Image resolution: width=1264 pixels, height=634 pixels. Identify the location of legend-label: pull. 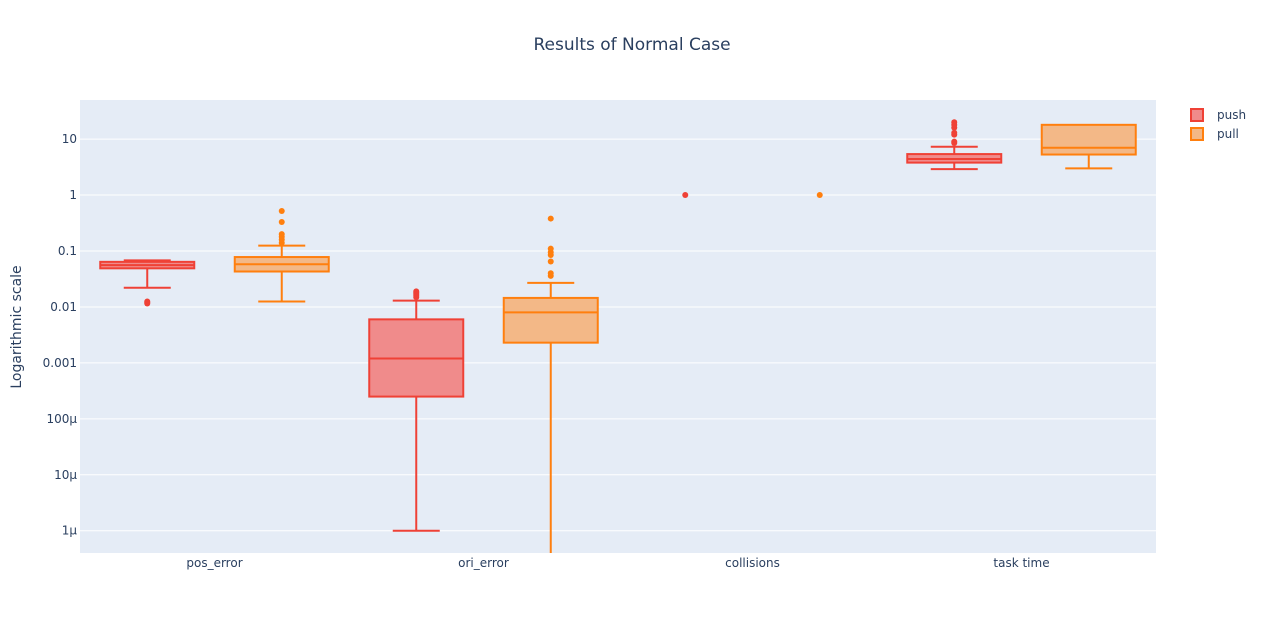
(1228, 134).